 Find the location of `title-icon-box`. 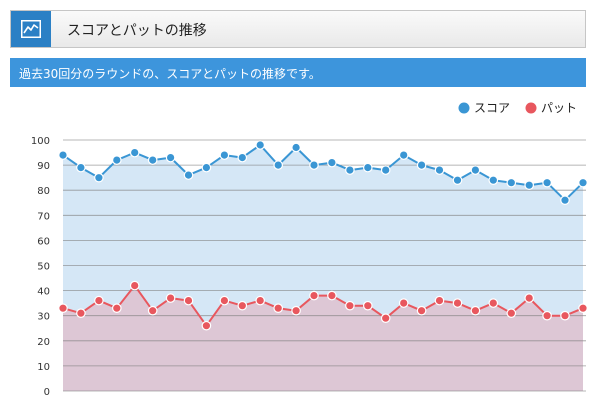

title-icon-box is located at coordinates (31, 29).